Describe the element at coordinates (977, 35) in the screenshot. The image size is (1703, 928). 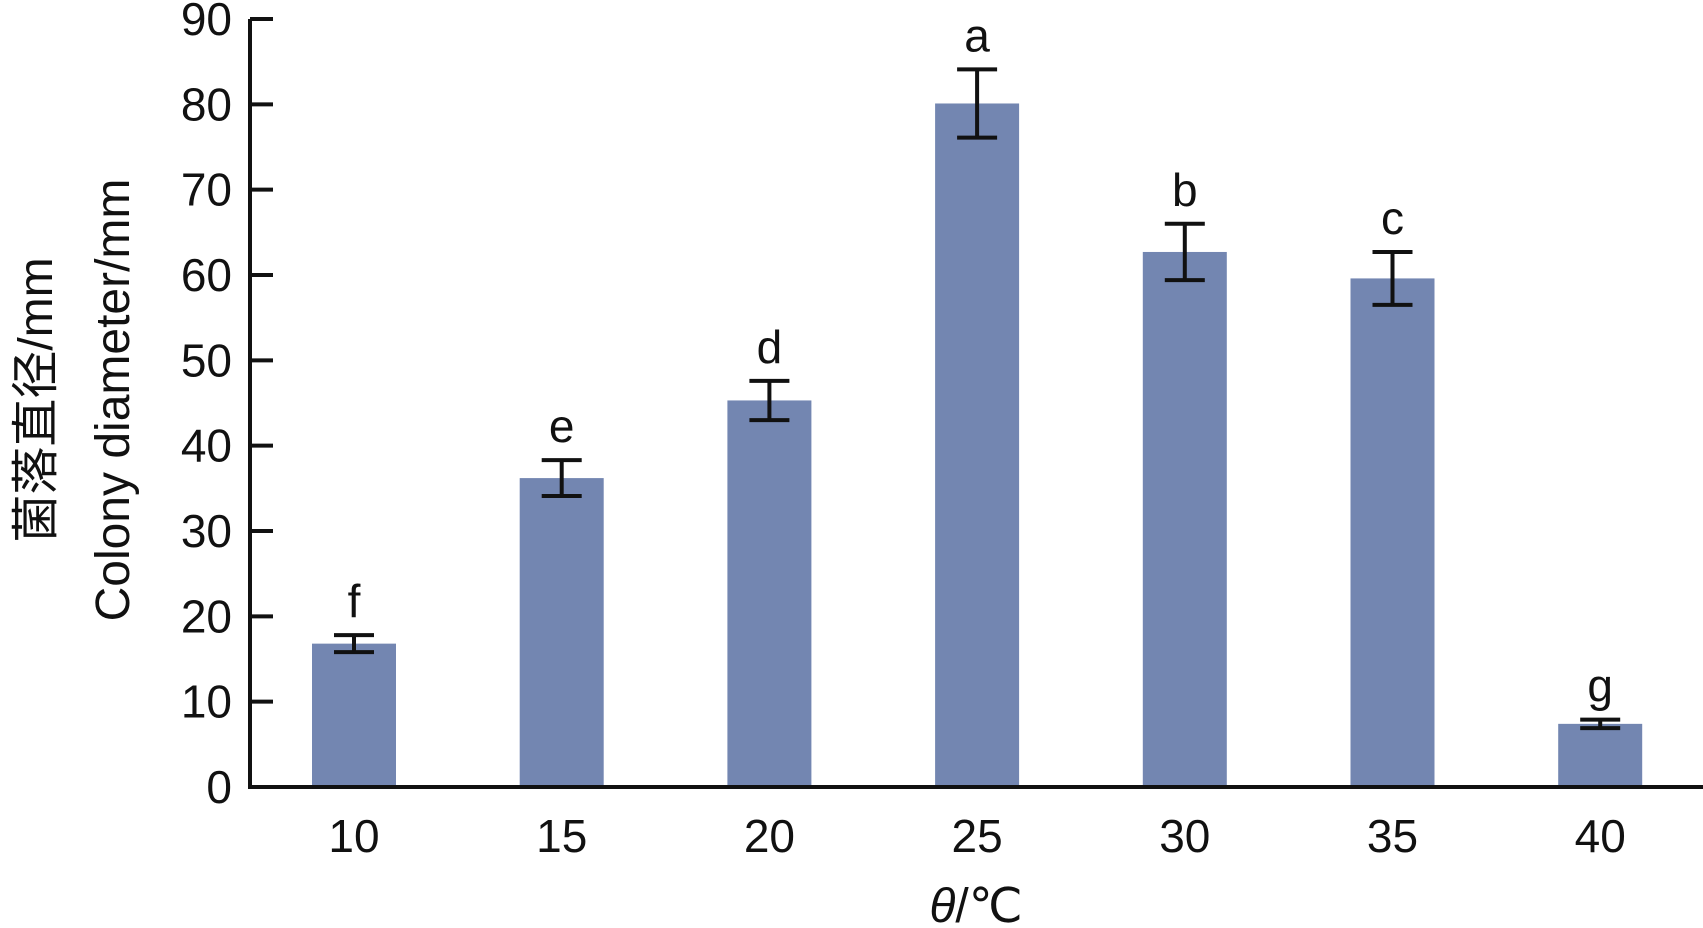
I see `significance-label-25: a` at that location.